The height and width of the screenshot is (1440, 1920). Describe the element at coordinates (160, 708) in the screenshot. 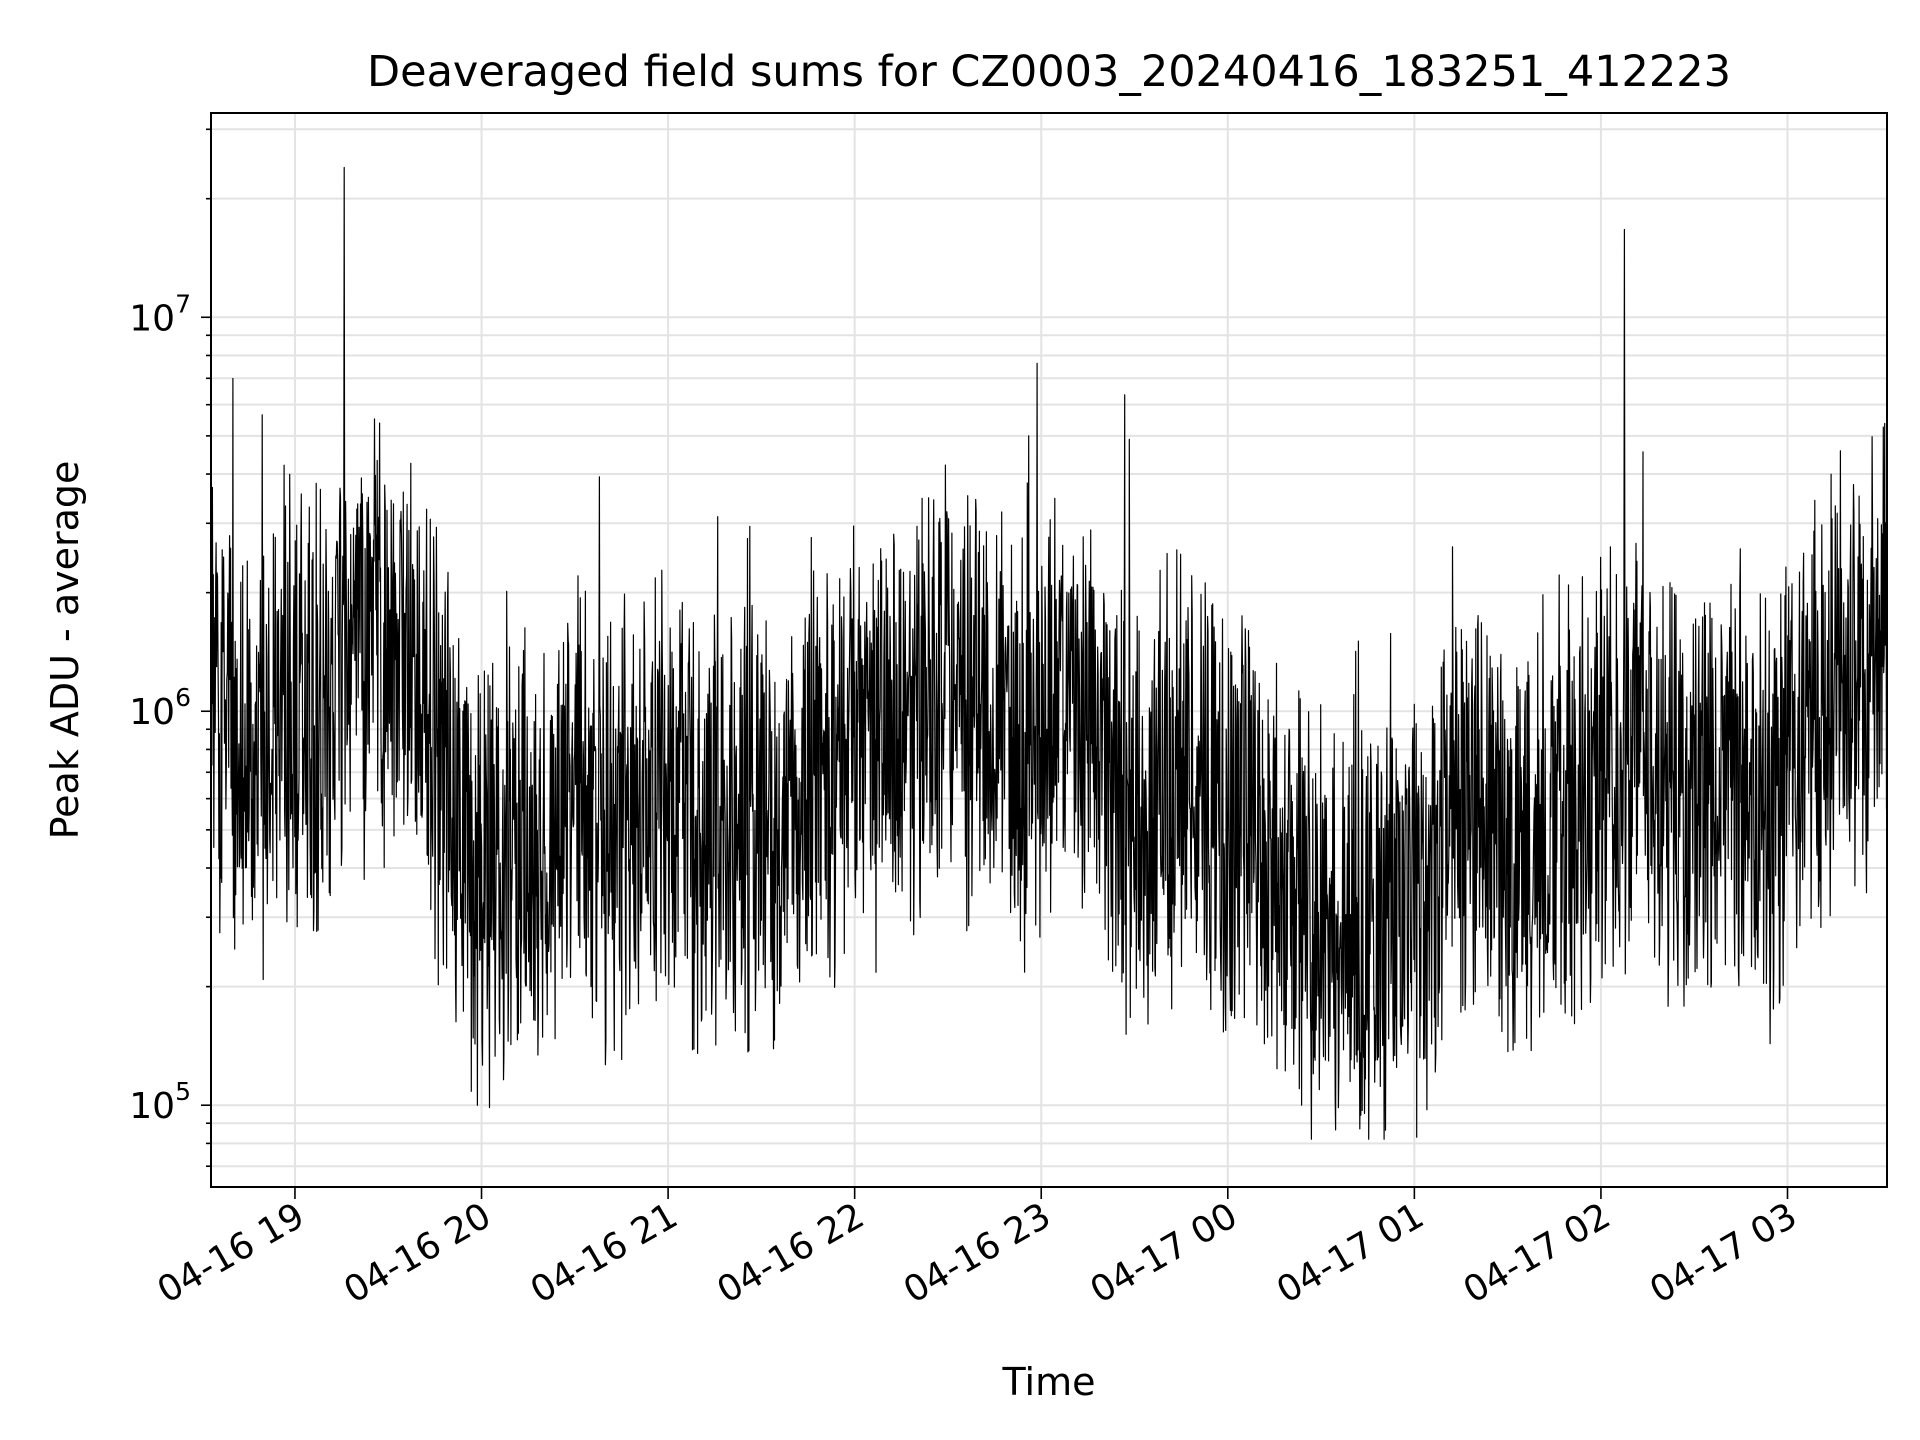

I see `y-tick-label: 10⁶` at that location.